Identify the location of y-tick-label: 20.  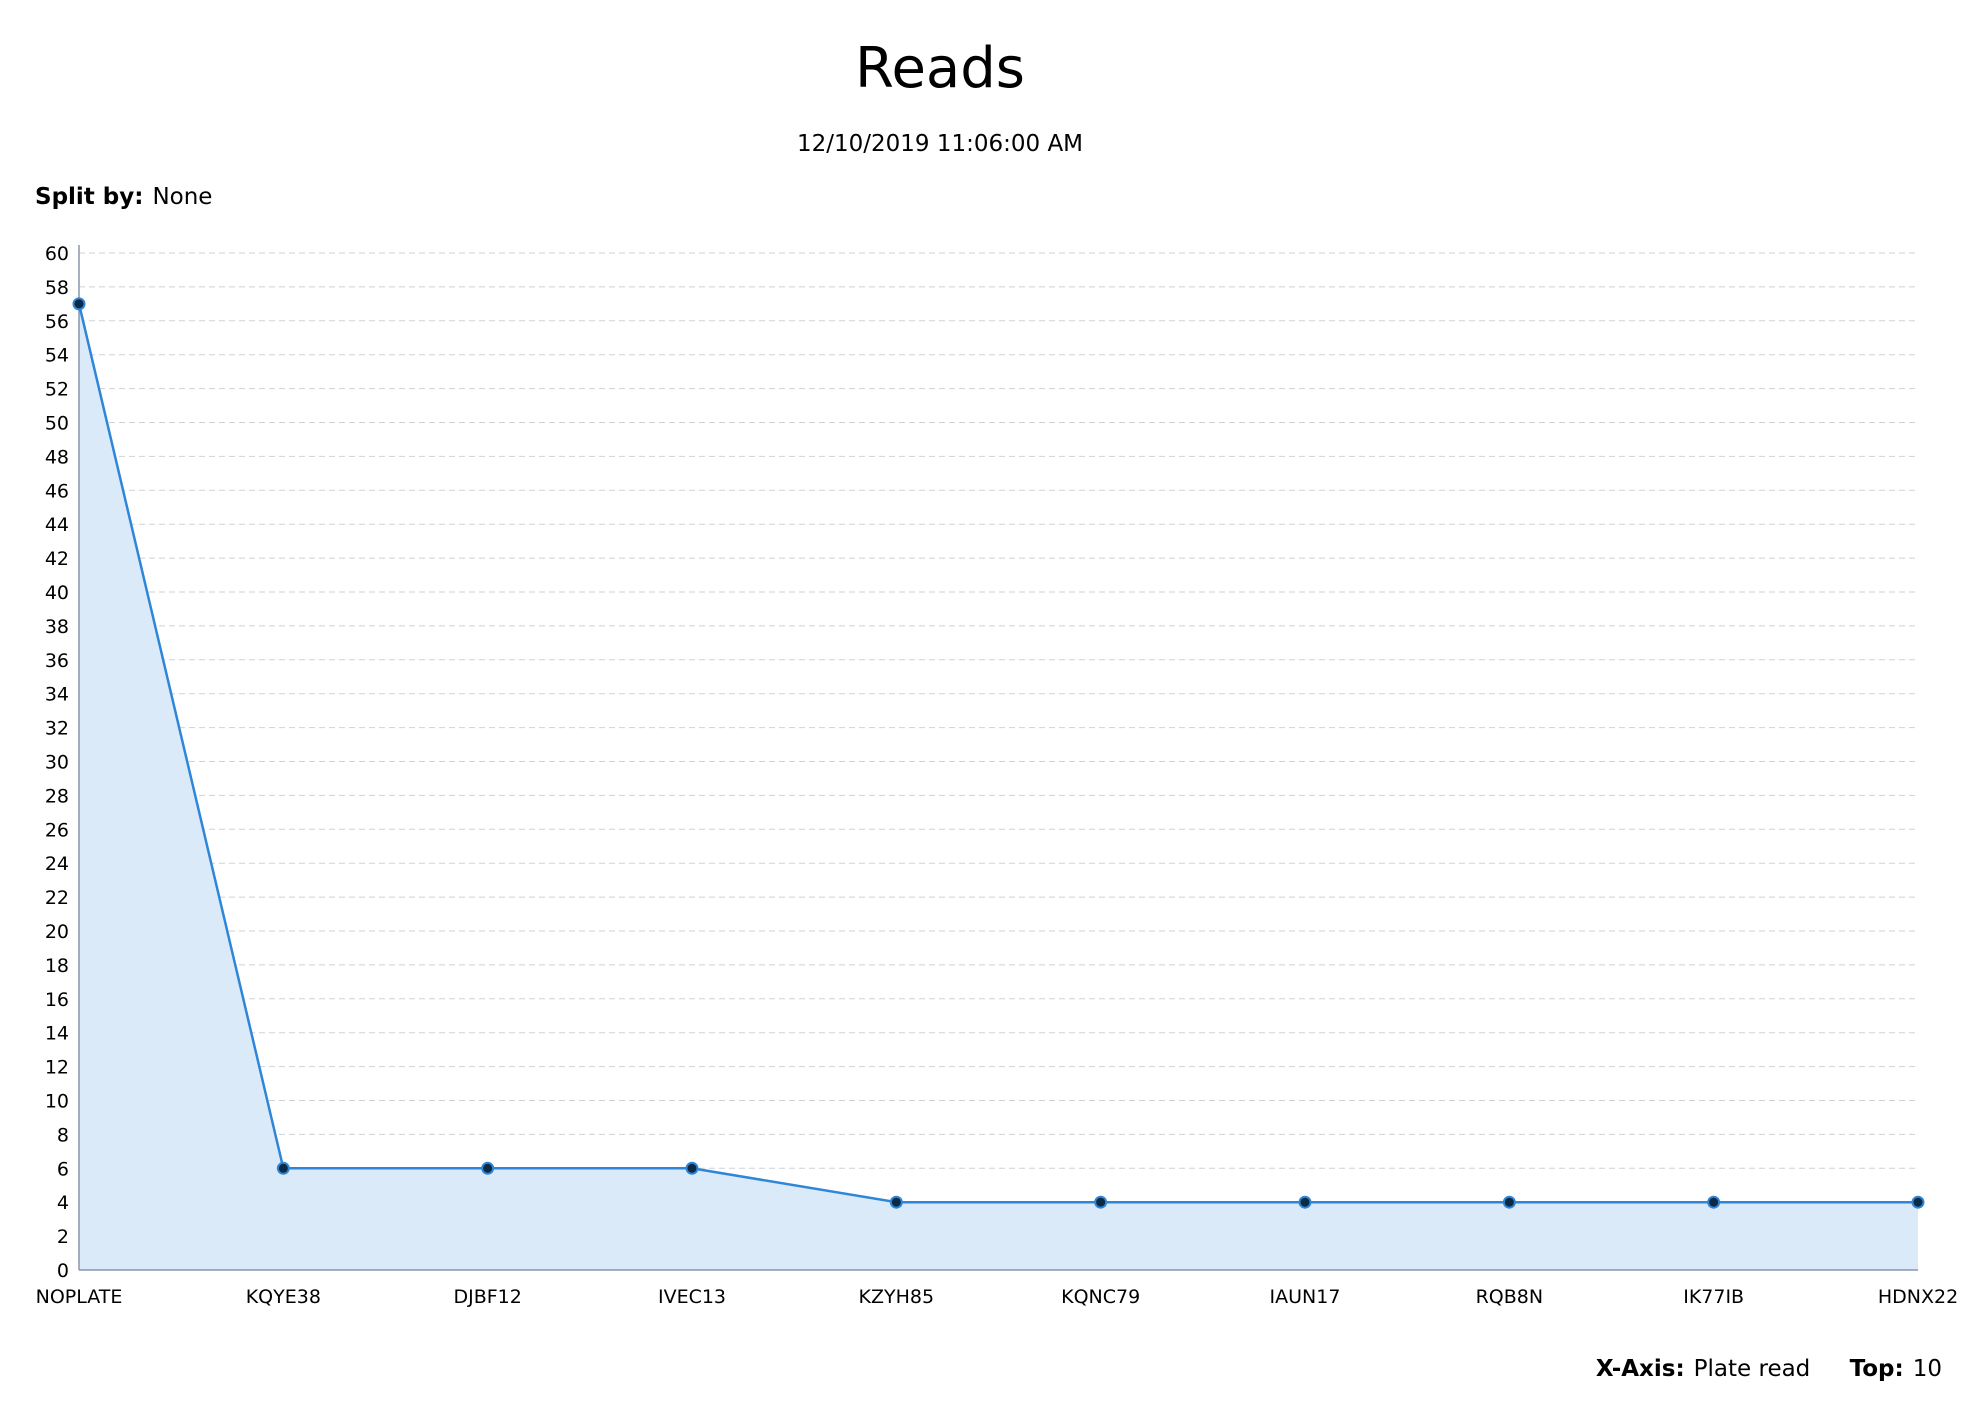
(57, 932).